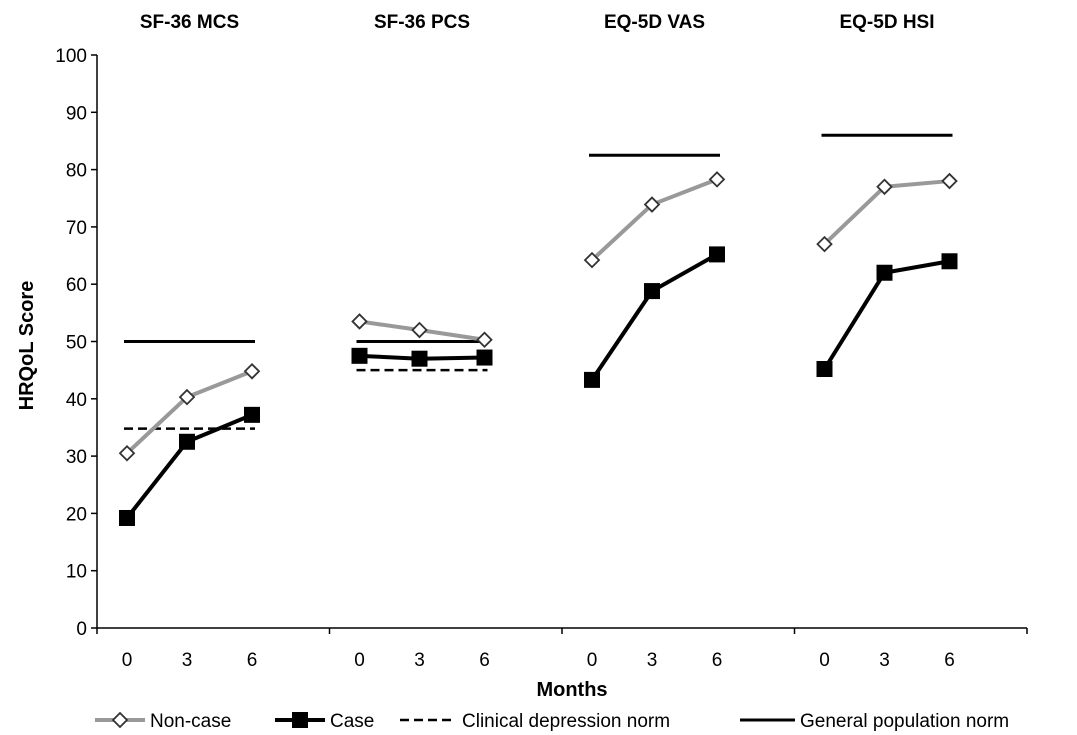  Describe the element at coordinates (27, 346) in the screenshot. I see `y-axis-title: HRQoL Score` at that location.